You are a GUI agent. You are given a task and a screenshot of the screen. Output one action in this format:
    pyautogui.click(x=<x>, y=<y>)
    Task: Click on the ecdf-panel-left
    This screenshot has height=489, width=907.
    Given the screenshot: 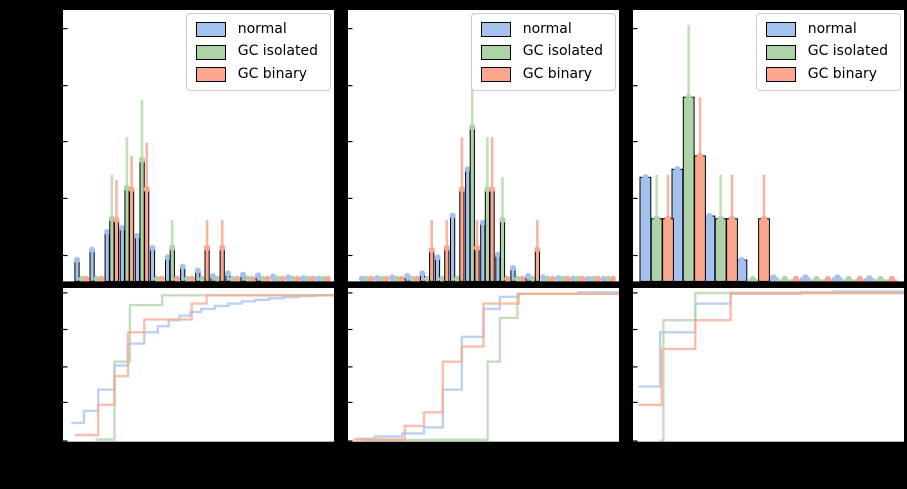 What is the action you would take?
    pyautogui.click(x=198, y=365)
    